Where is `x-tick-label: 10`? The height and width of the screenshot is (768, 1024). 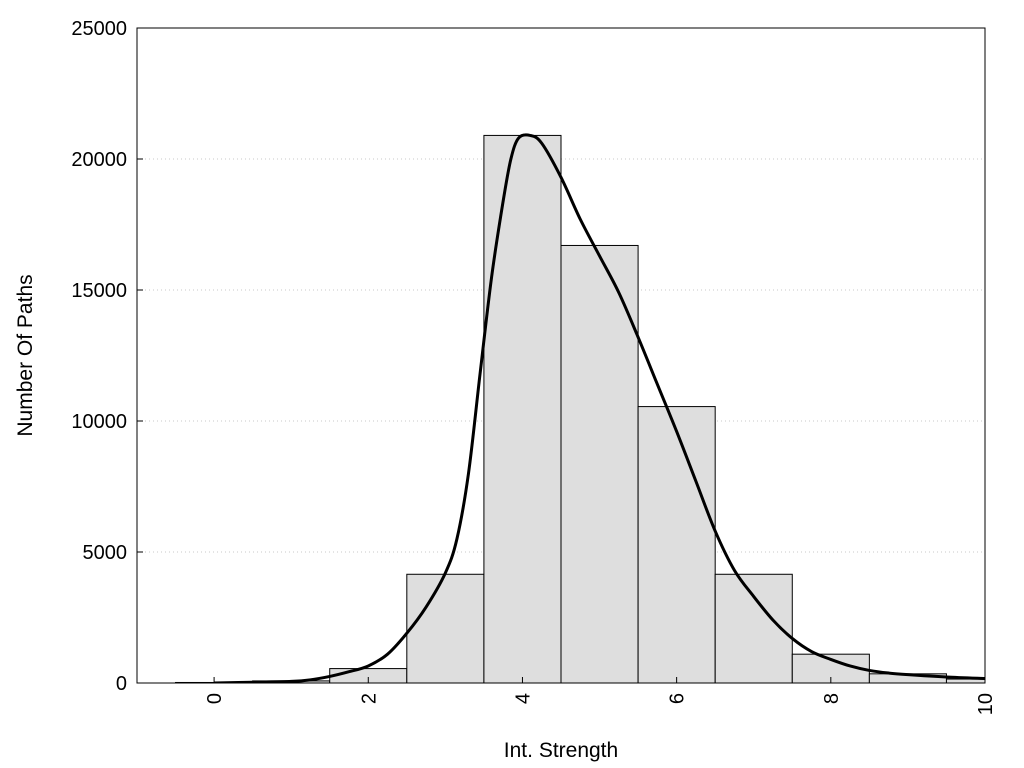
x-tick-label: 10 is located at coordinates (986, 704).